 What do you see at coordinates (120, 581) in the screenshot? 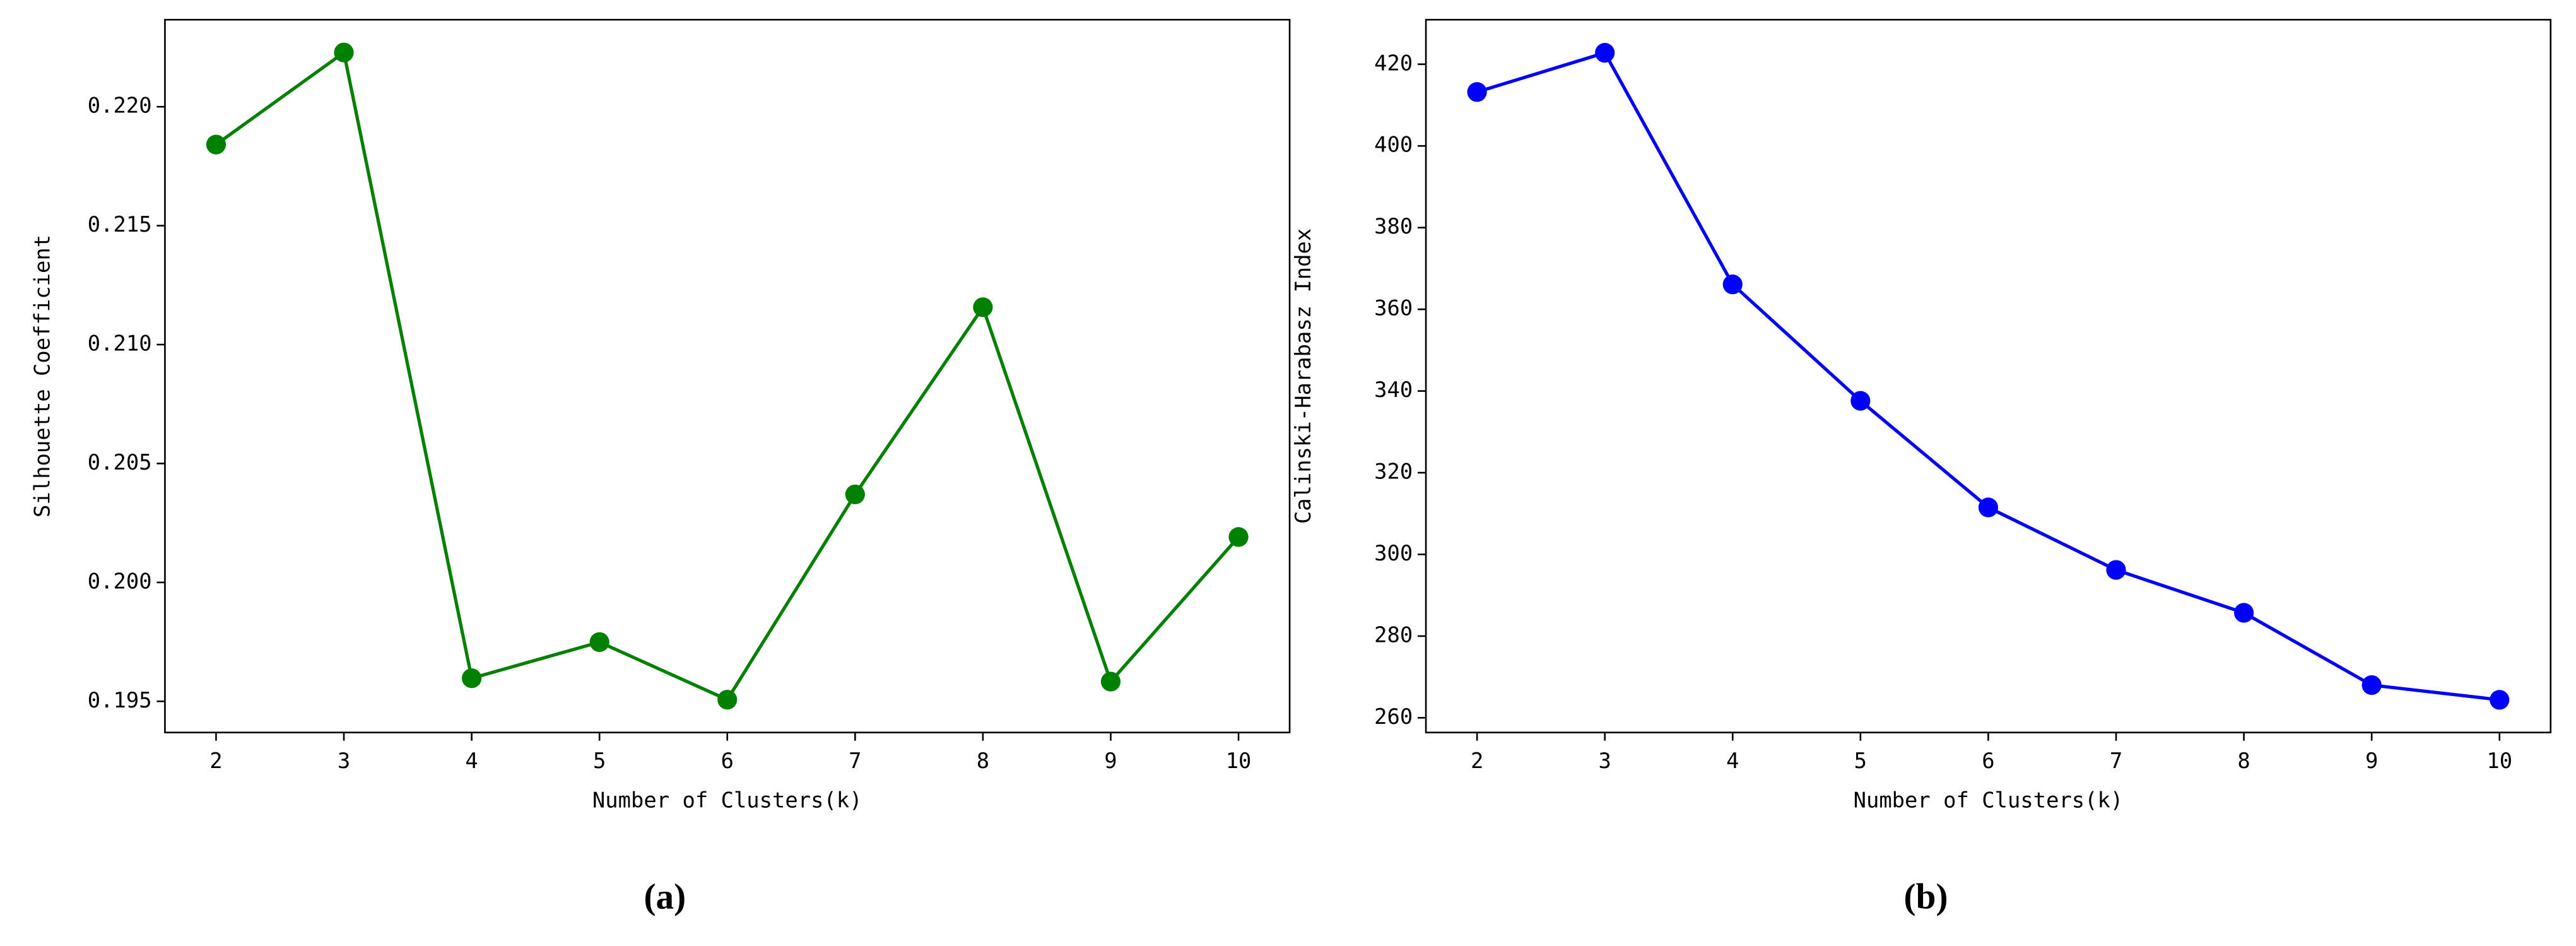
I see `y-tick-label: 0.200` at bounding box center [120, 581].